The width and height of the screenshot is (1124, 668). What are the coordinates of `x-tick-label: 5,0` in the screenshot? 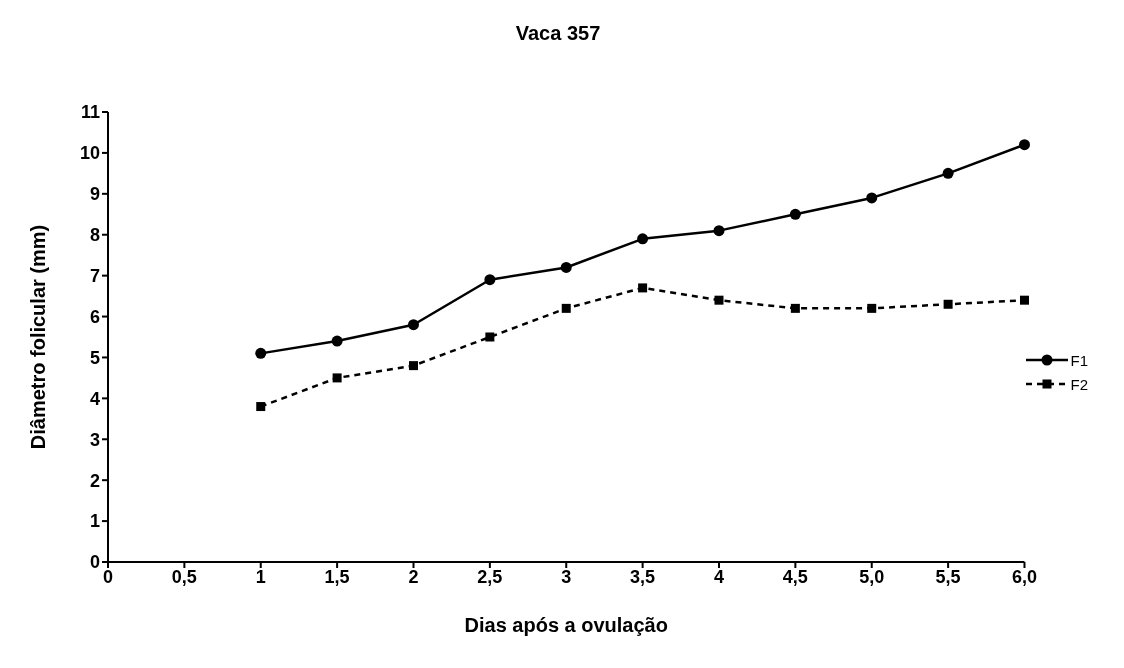 It's located at (872, 576).